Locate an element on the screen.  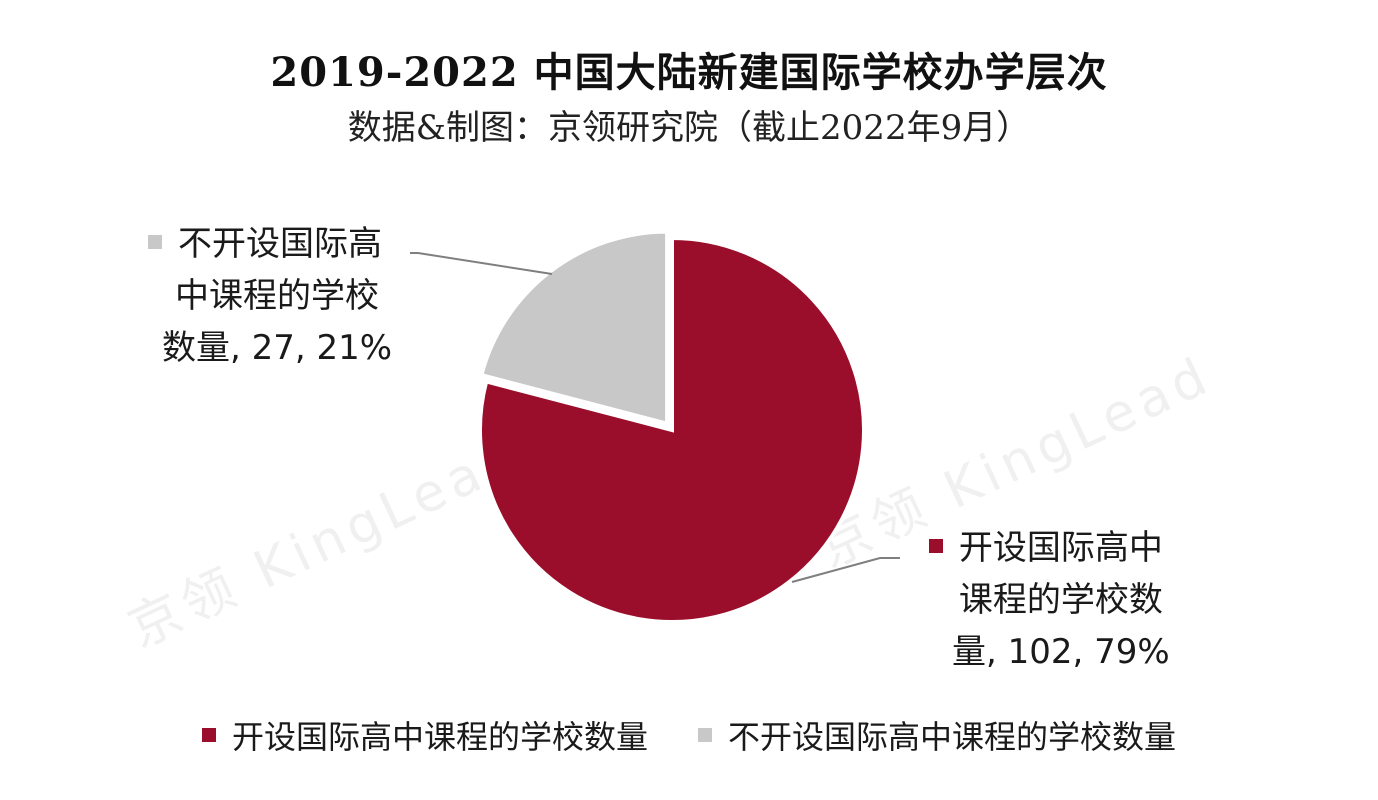
data-label-line: 课程的学校数 is located at coordinates (1060, 600).